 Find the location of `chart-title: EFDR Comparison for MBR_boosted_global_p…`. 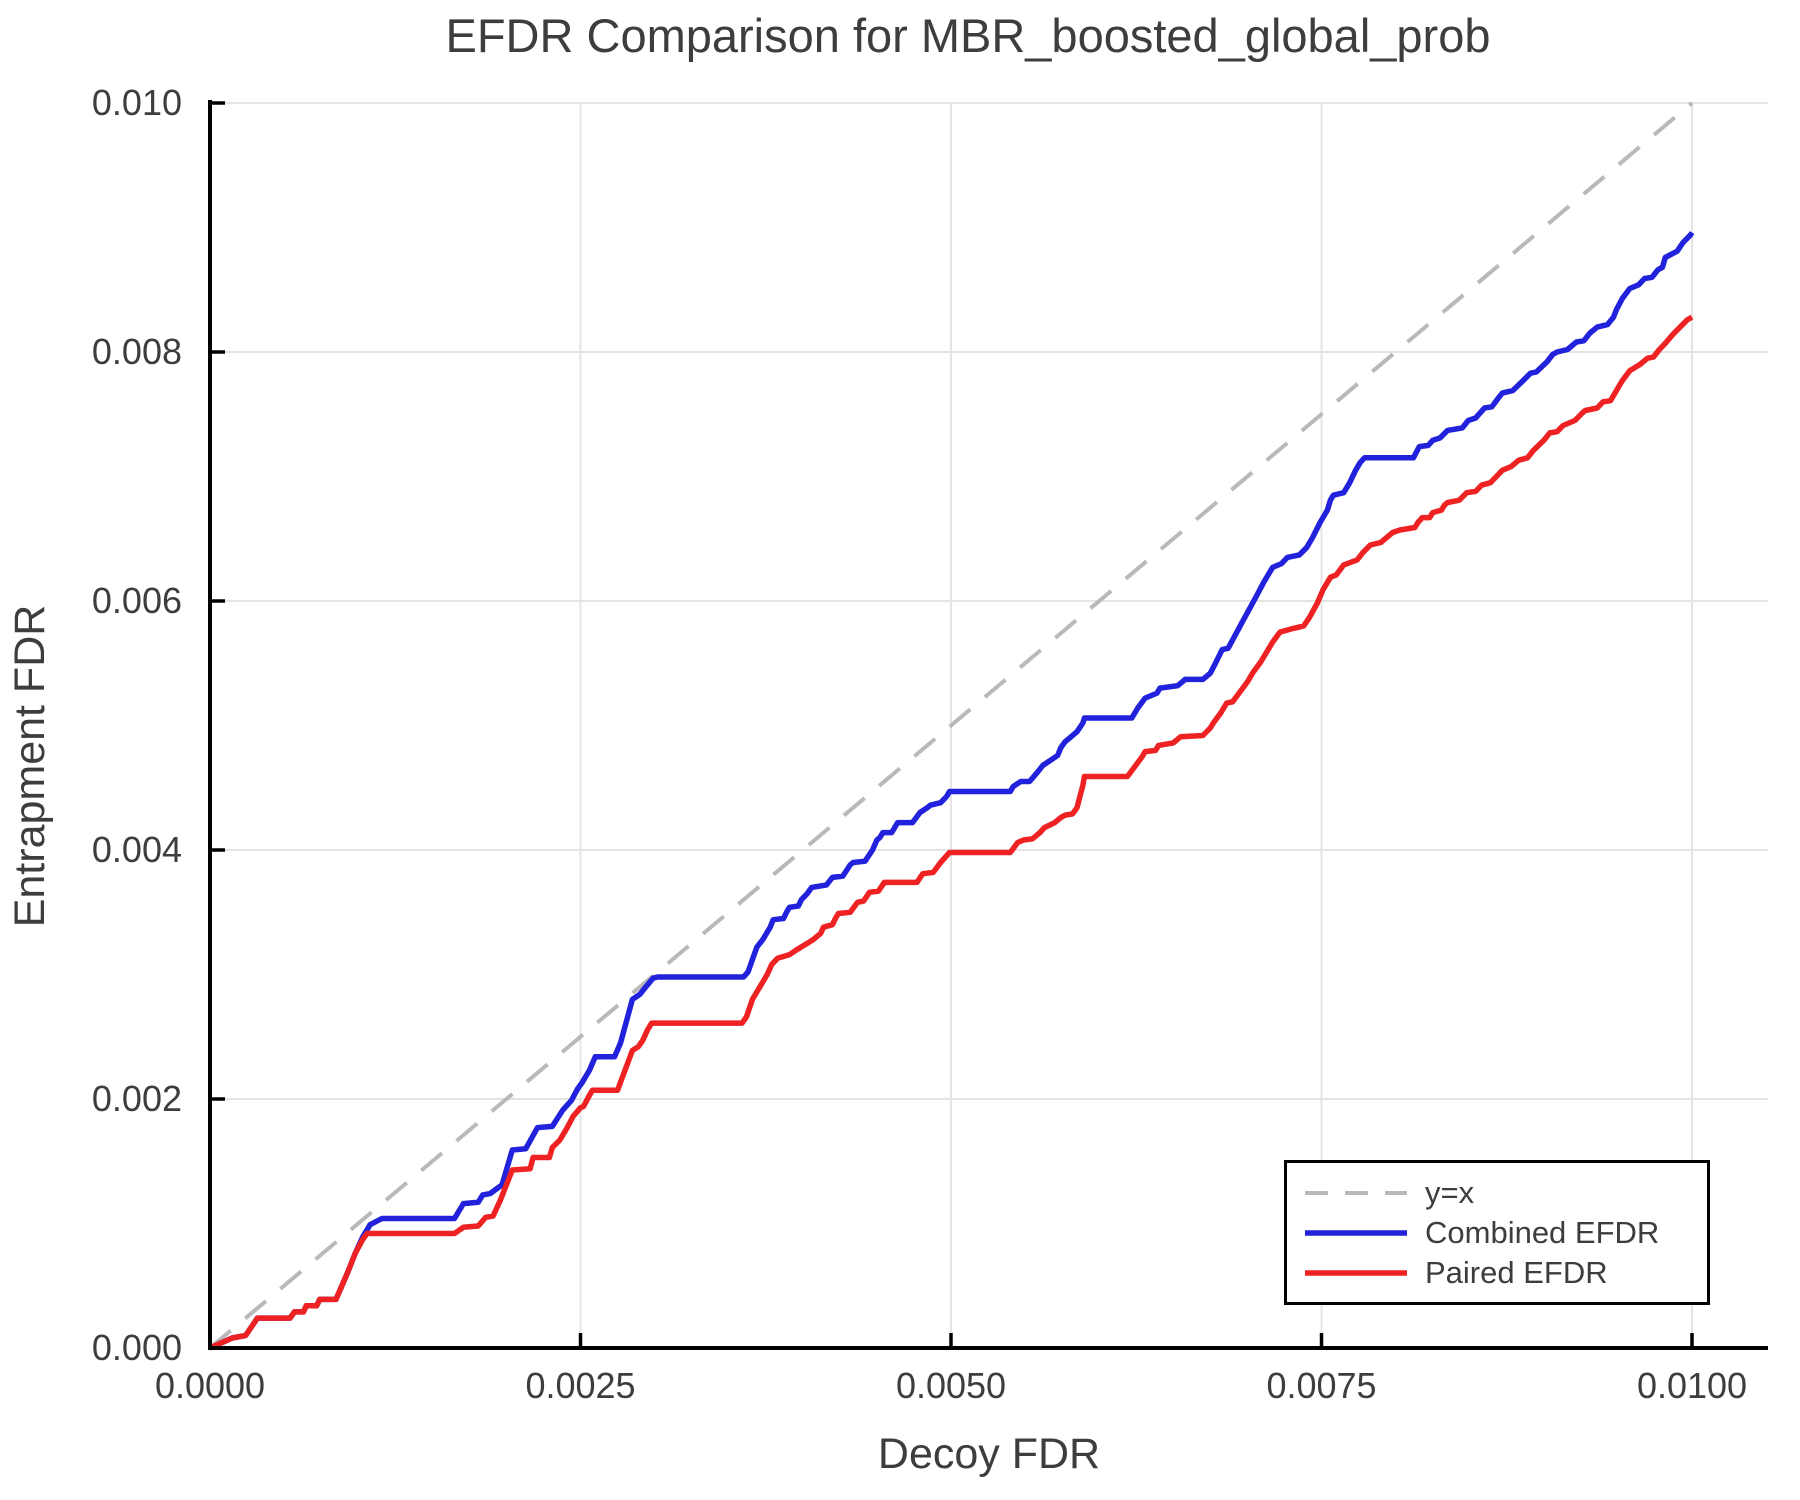

chart-title: EFDR Comparison for MBR_boosted_global_p… is located at coordinates (968, 35).